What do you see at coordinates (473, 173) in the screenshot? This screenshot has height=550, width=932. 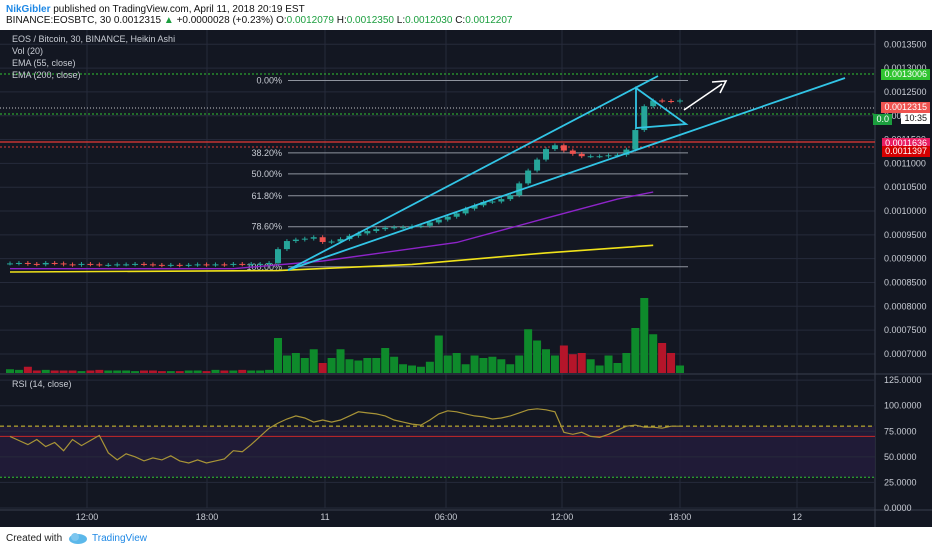 I see `upper-channel-line` at bounding box center [473, 173].